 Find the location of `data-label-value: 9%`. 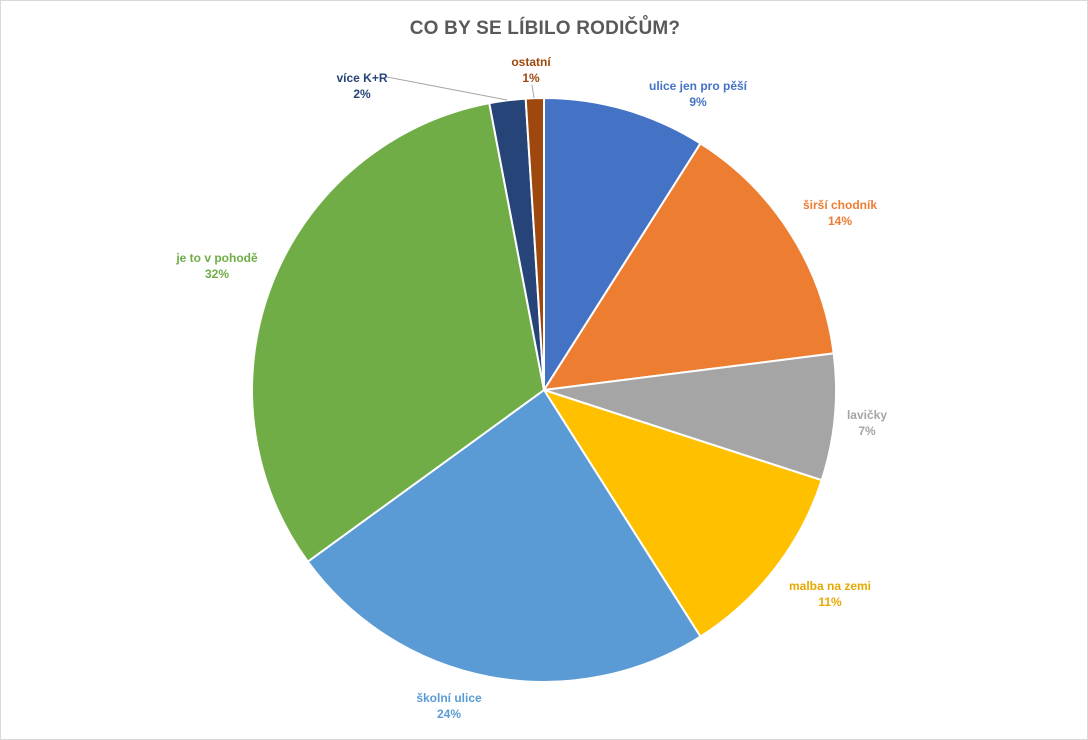

data-label-value: 9% is located at coordinates (698, 102).